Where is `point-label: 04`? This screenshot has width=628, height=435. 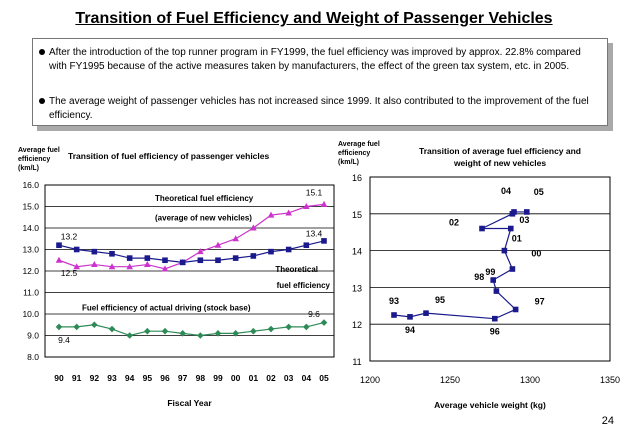 point-label: 04 is located at coordinates (506, 191).